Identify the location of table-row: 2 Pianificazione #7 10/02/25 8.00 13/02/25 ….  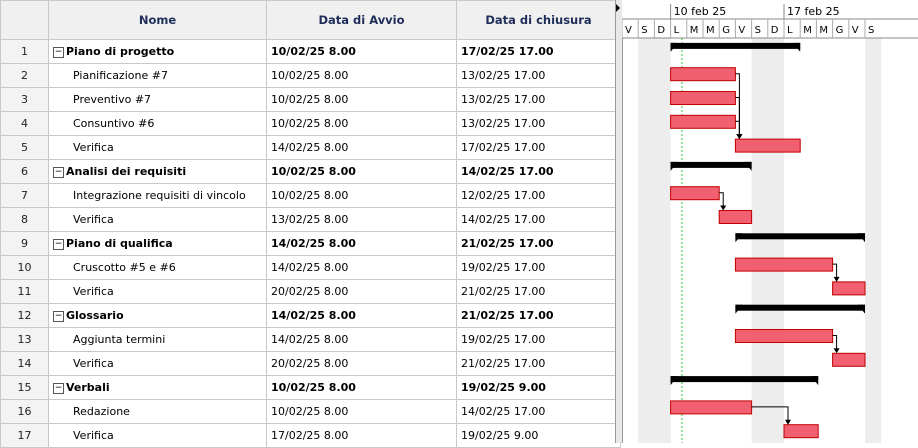
(310, 75).